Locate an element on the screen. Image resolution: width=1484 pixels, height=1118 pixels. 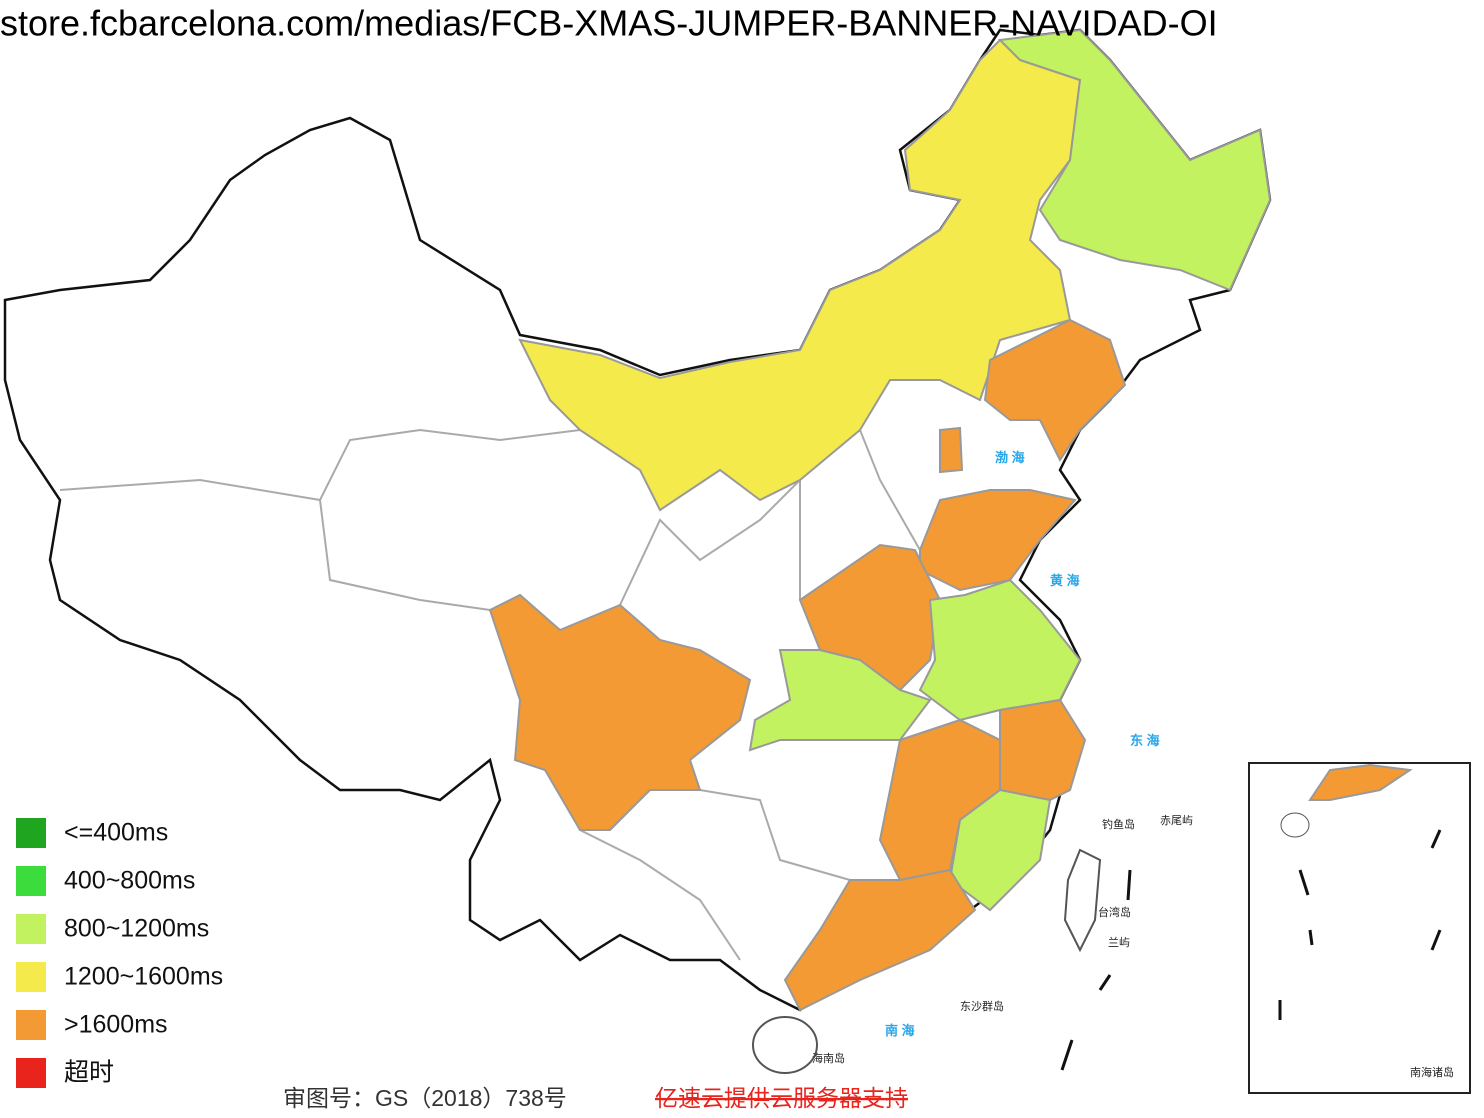
island-label: 钓鱼岛 is located at coordinates (1118, 824).